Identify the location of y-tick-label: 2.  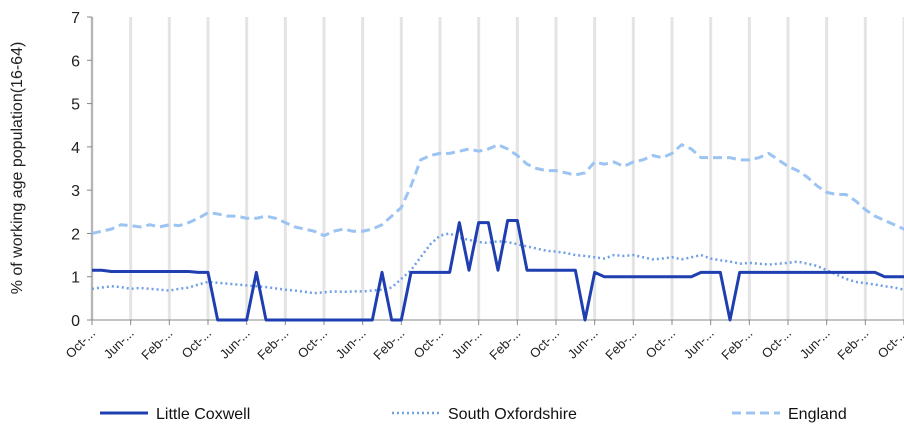
(75, 234).